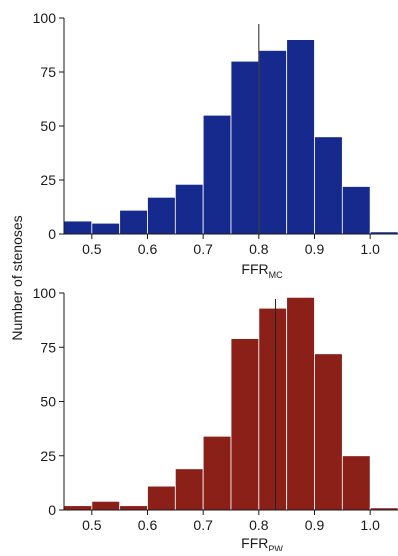  What do you see at coordinates (276, 275) in the screenshot?
I see `x-axis-label-subscript: MC` at bounding box center [276, 275].